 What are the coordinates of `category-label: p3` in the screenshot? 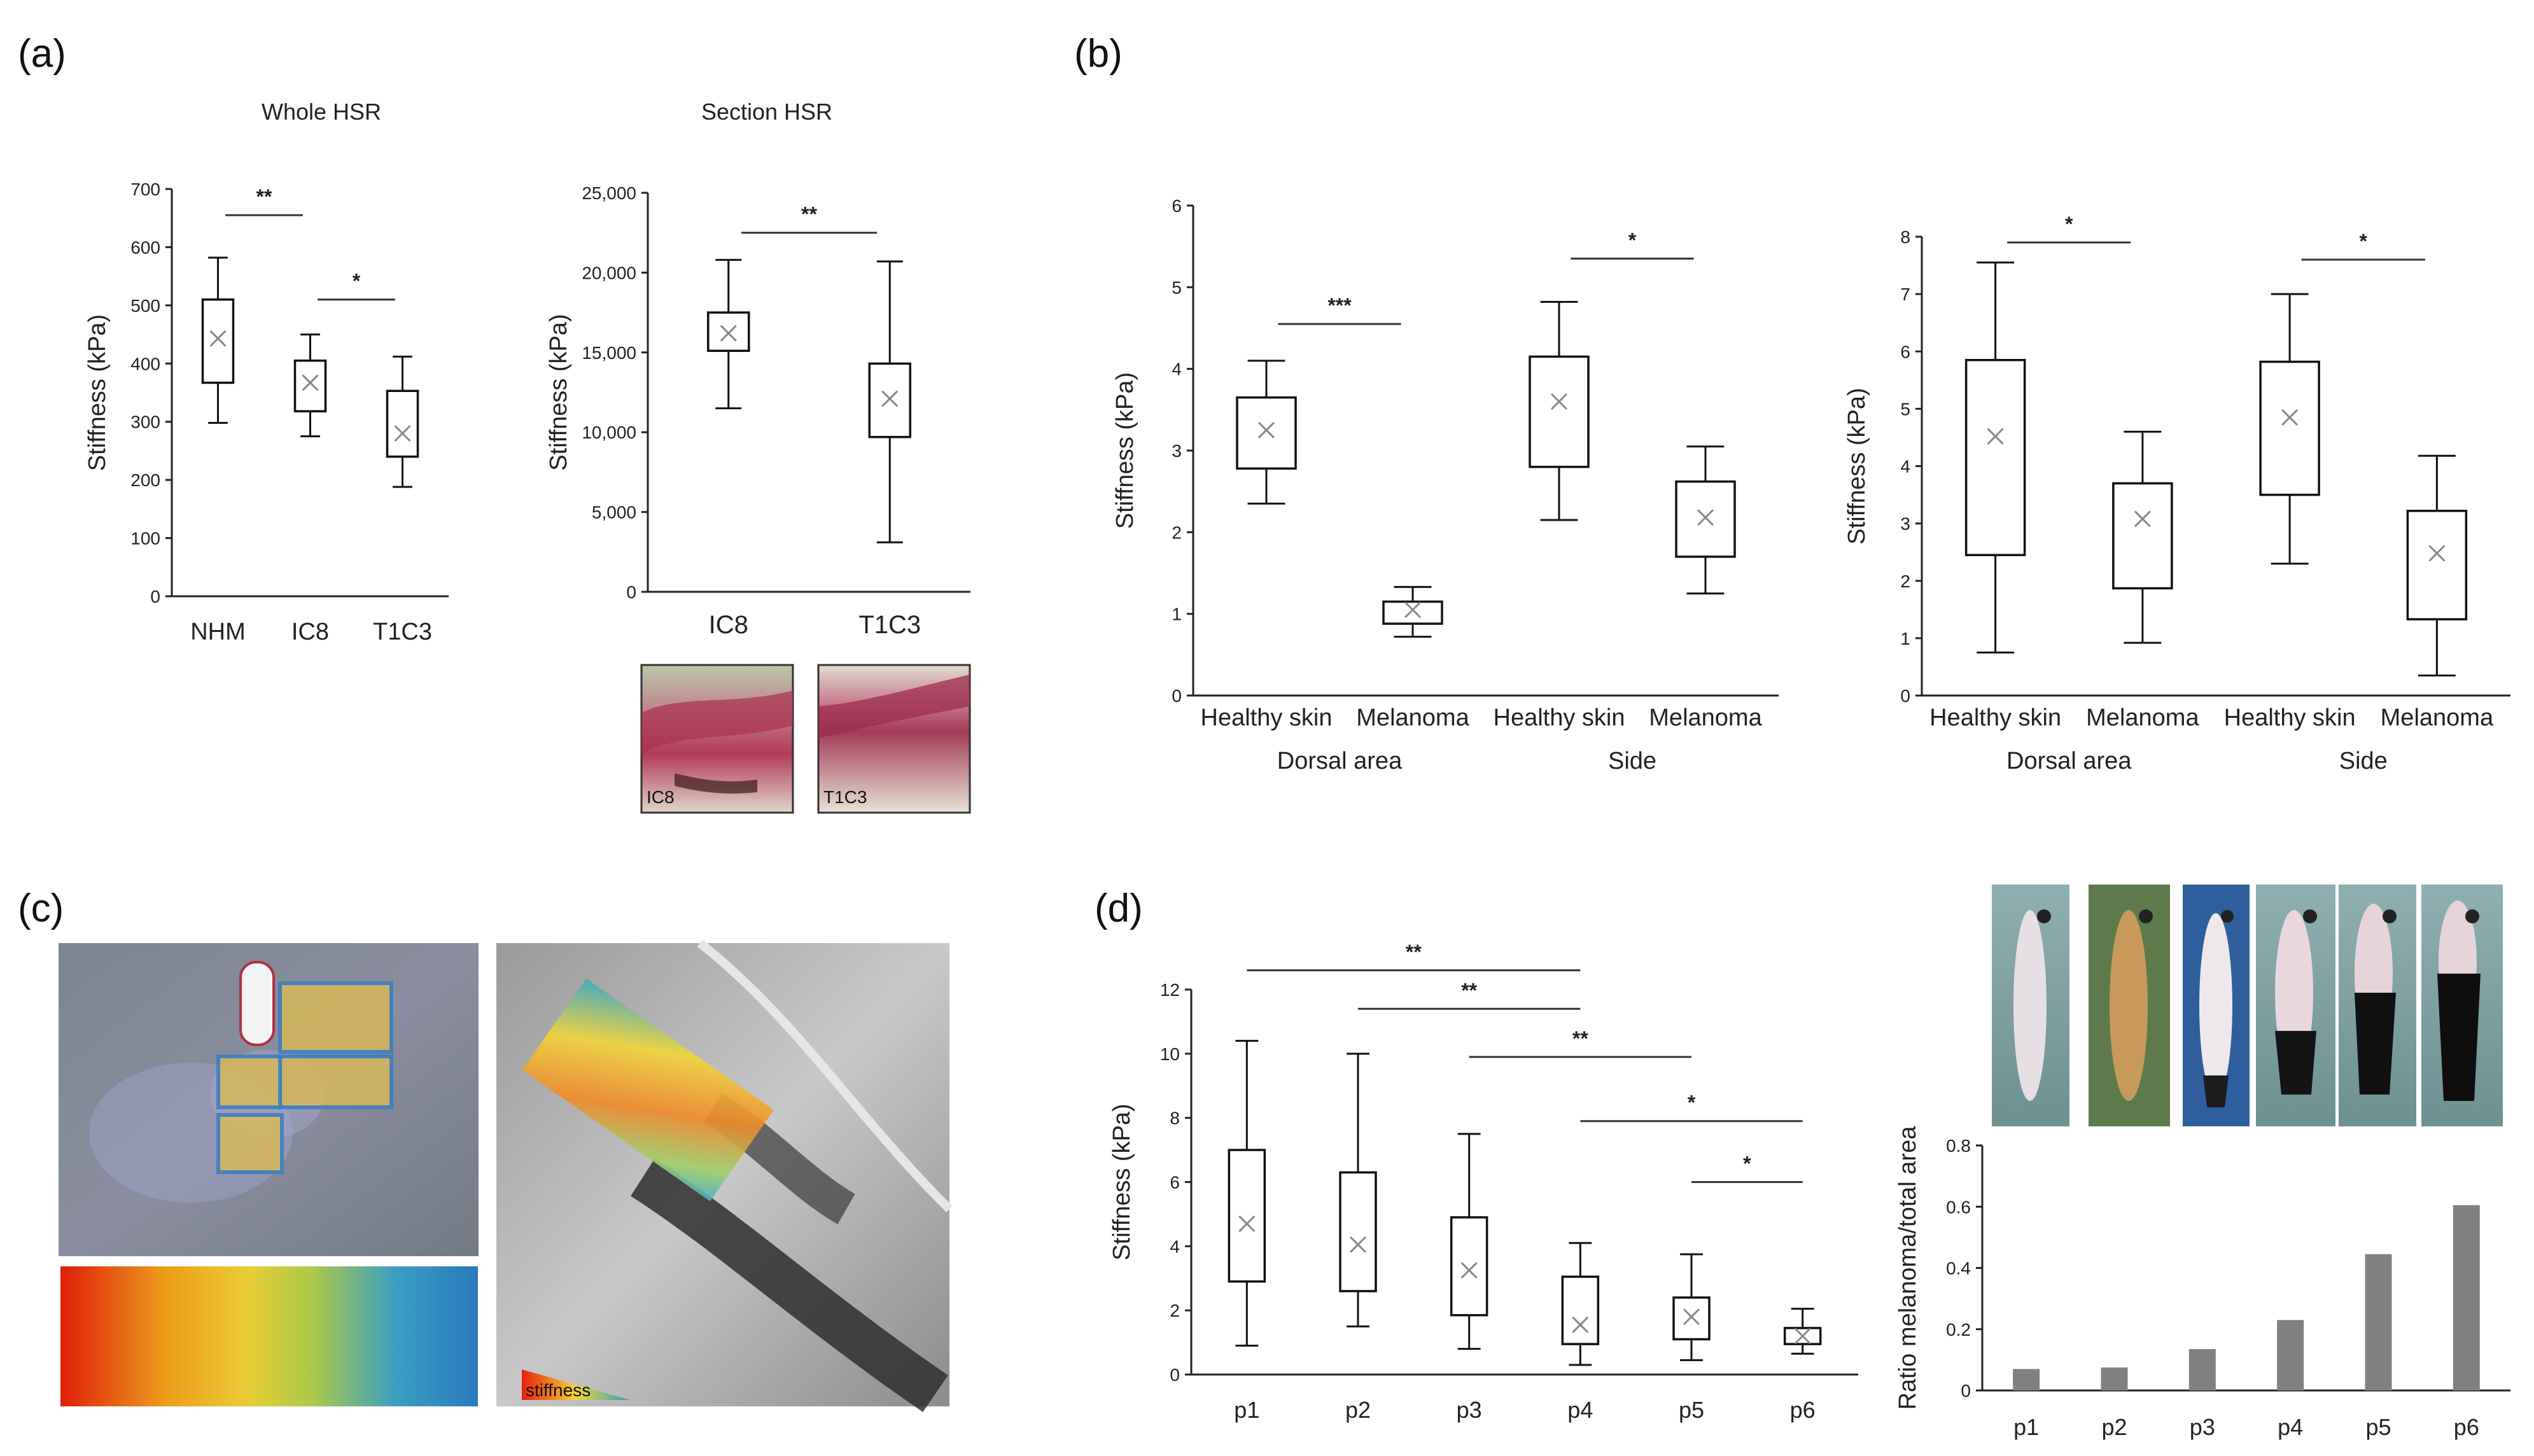 It's located at (1469, 1410).